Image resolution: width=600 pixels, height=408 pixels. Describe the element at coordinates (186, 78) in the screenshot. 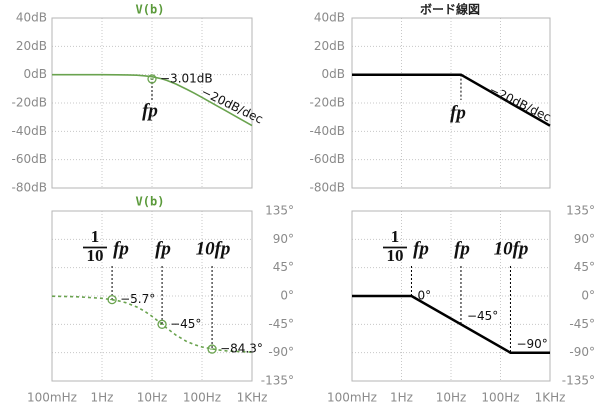

I see `point-label: −3.01dB` at that location.